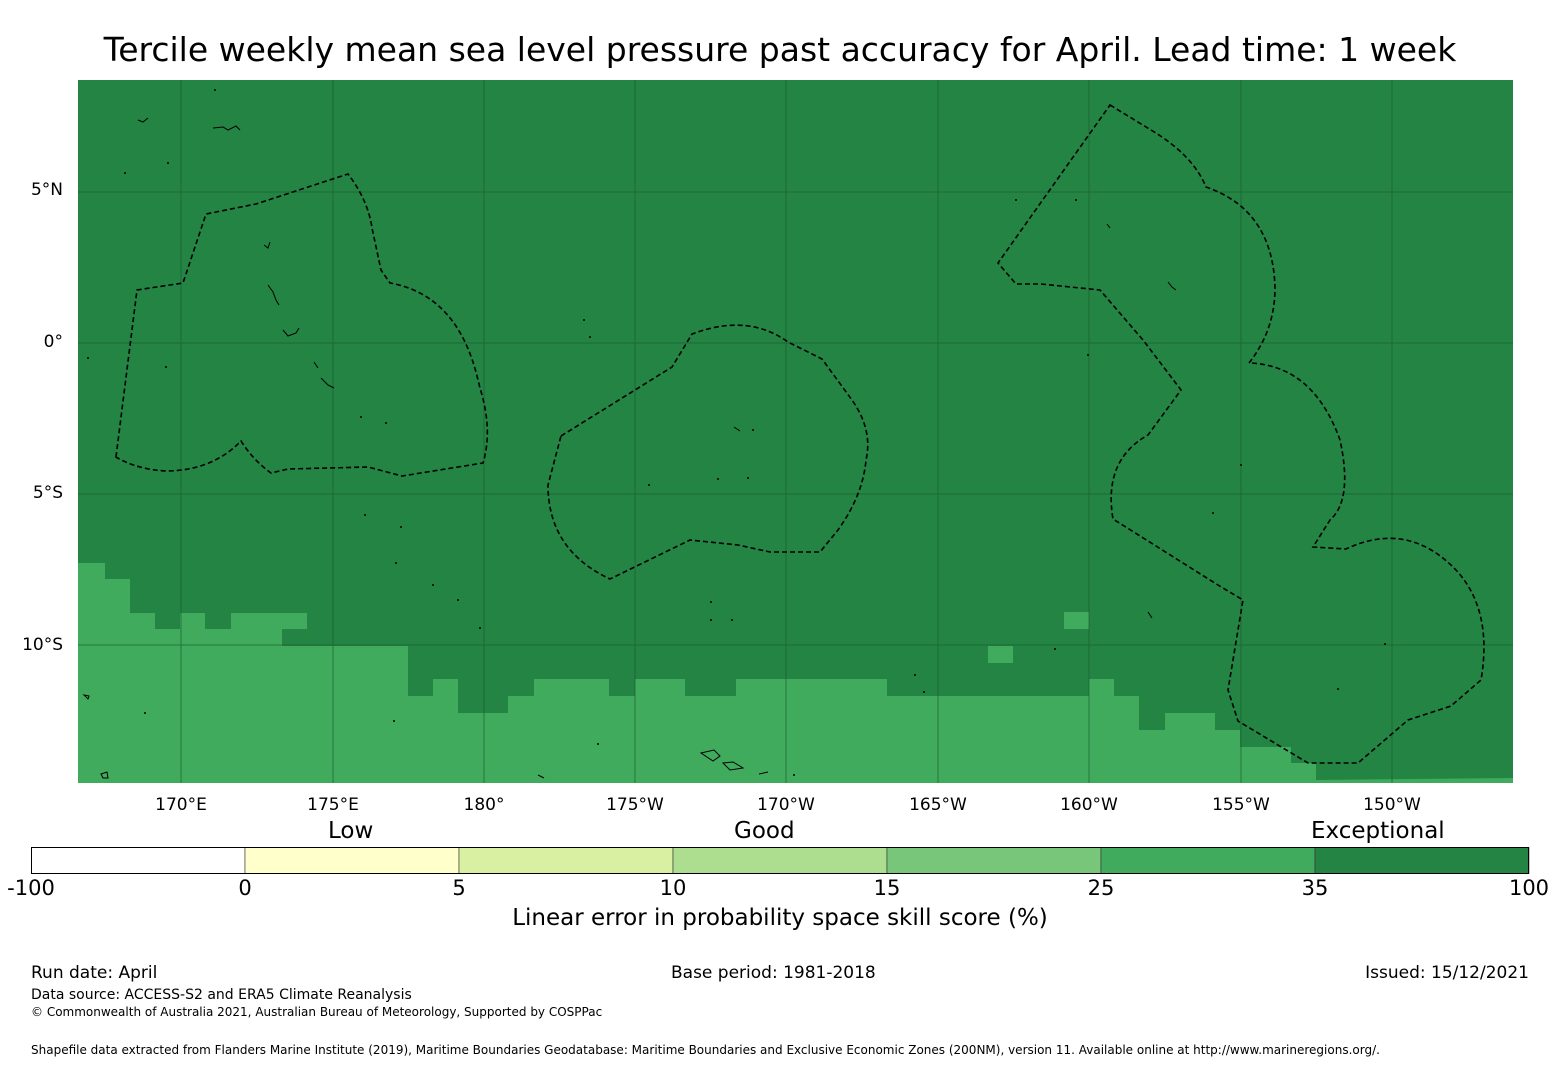  What do you see at coordinates (333, 805) in the screenshot?
I see `lon-tick-label: 175°E` at bounding box center [333, 805].